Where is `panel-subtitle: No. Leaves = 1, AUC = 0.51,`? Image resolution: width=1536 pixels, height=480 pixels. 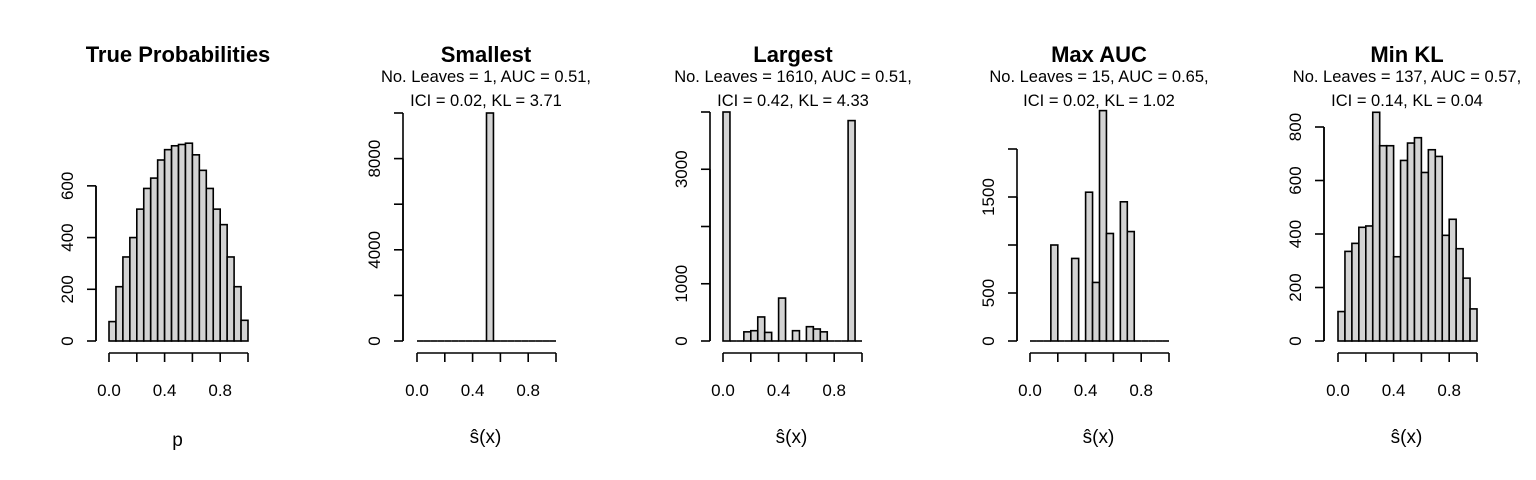 panel-subtitle: No. Leaves = 1, AUC = 0.51, is located at coordinates (486, 77).